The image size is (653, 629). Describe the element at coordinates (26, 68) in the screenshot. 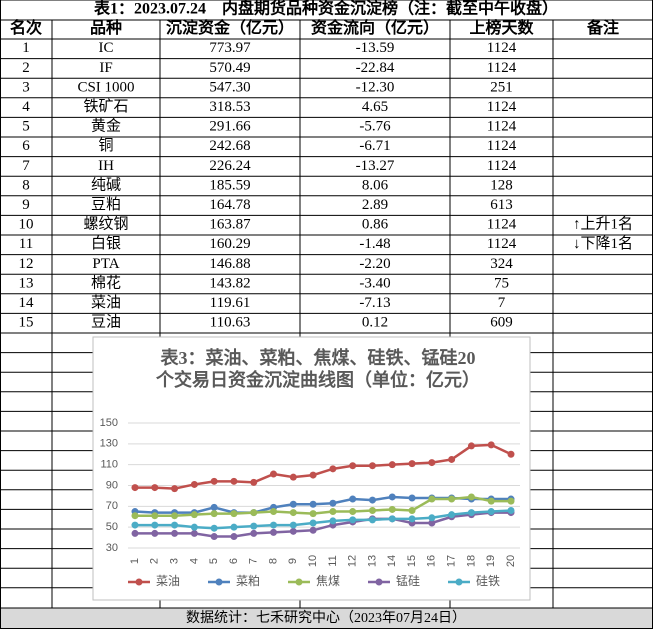

I see `cell: 2` at that location.